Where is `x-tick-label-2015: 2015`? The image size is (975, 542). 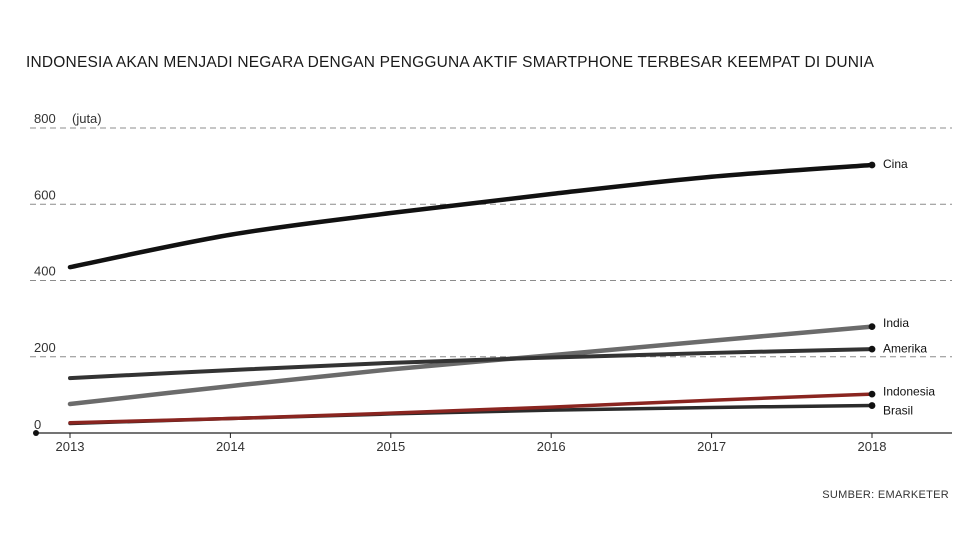 x-tick-label-2015: 2015 is located at coordinates (390, 446).